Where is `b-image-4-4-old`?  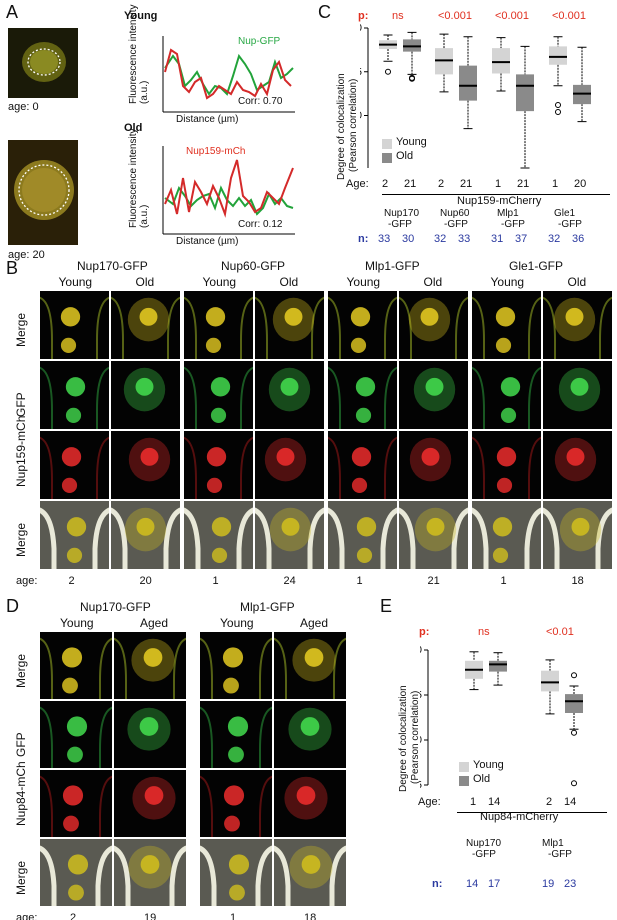
b-image-4-4-old is located at coordinates (577, 535).